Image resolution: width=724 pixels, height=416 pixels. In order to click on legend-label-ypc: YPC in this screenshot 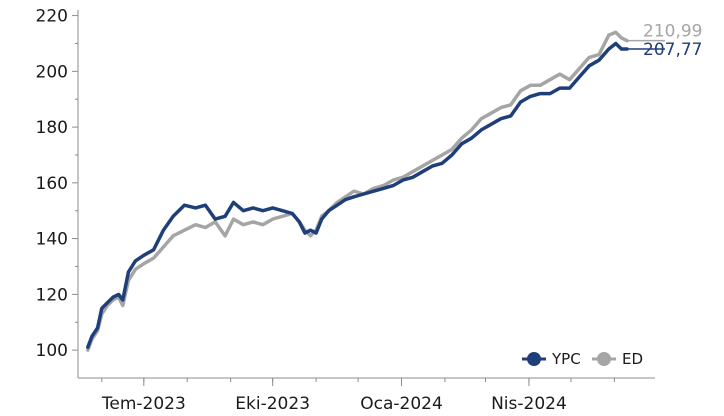, I will do `click(566, 359)`.